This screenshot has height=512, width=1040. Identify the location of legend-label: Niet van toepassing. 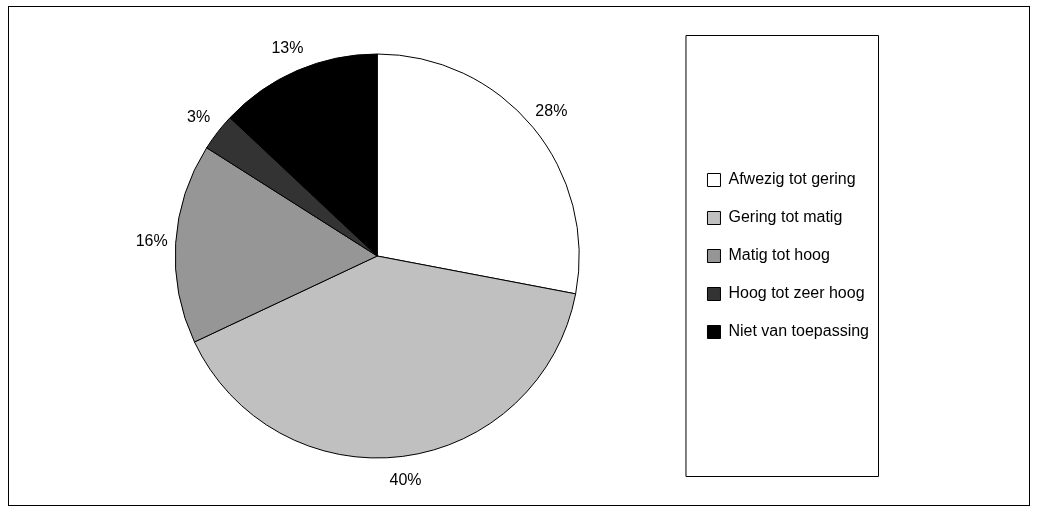
(798, 331).